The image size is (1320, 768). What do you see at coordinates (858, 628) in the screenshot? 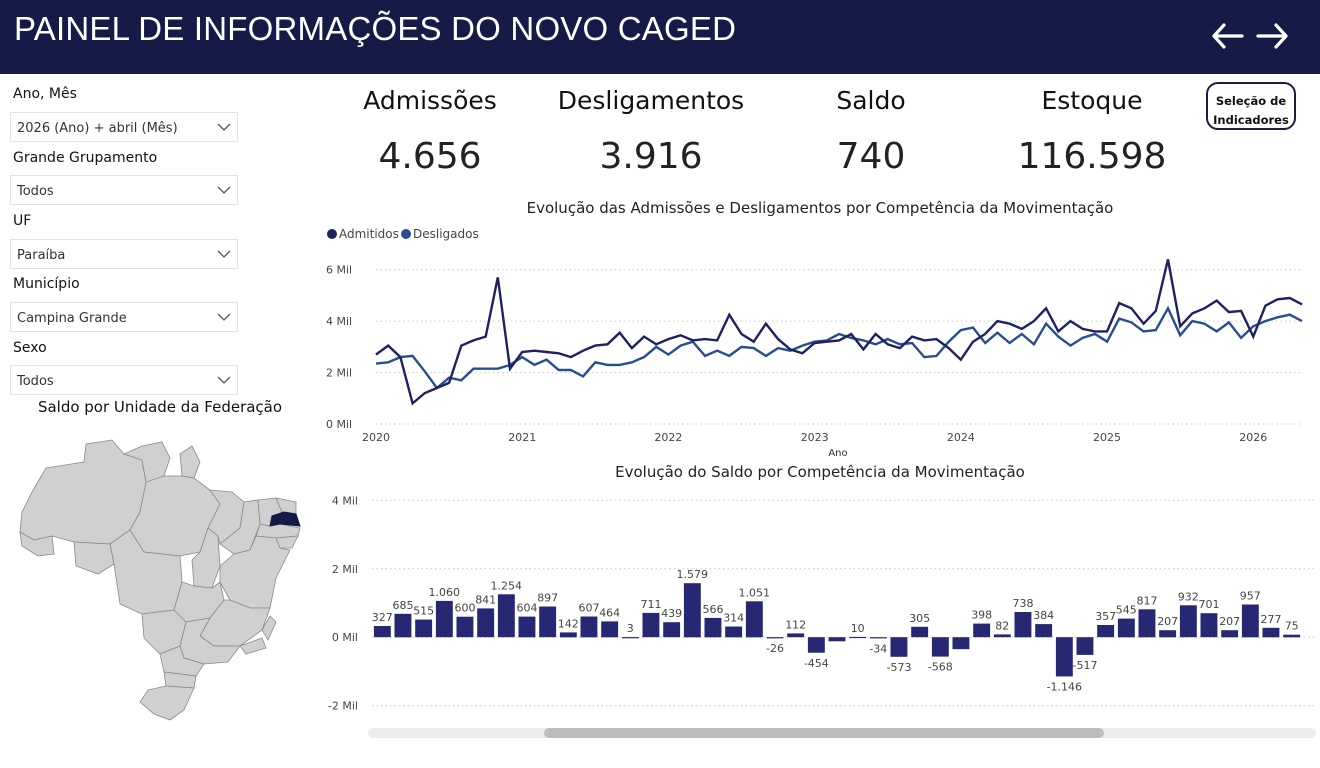
I see `bar-value-label: 10` at bounding box center [858, 628].